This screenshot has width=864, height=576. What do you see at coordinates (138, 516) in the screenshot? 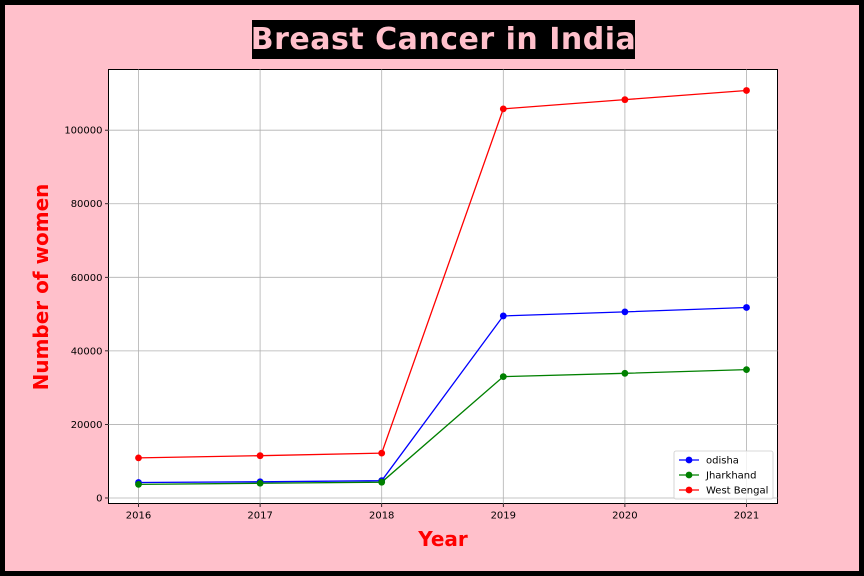
I see `x-tick-label: 2016` at bounding box center [138, 516].